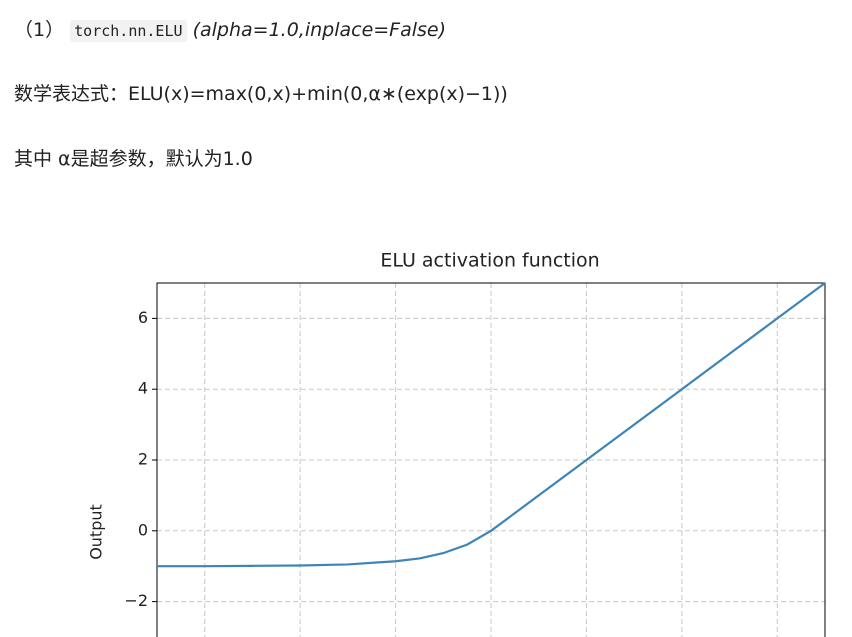 This screenshot has width=852, height=637. I want to click on y-axis-label: Output, so click(96, 532).